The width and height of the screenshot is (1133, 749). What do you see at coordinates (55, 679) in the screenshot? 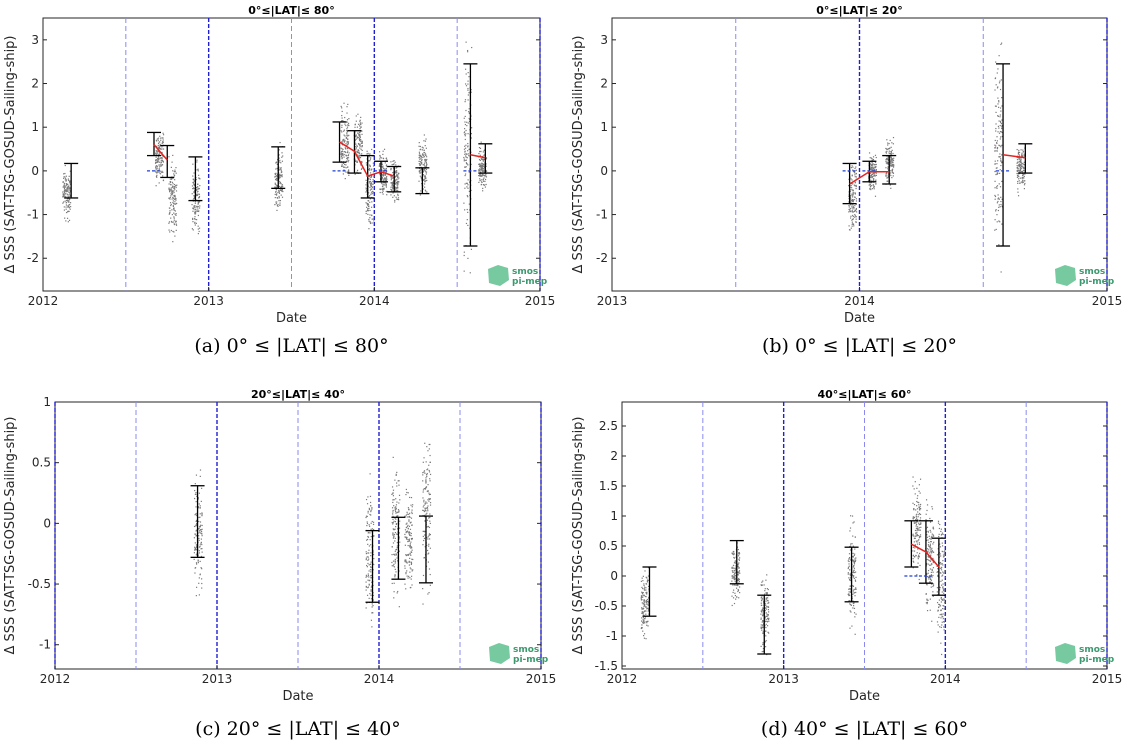
I see `x-tick-label: 2012` at bounding box center [55, 679].